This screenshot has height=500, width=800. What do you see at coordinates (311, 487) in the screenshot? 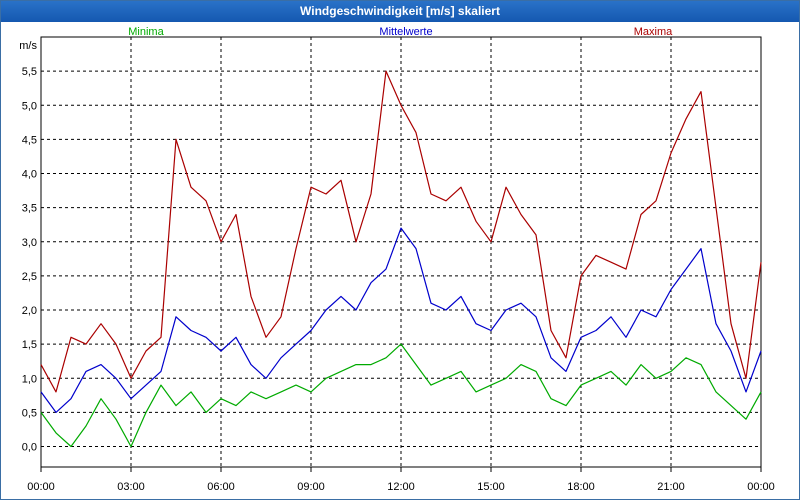
I see `x-tick-time: 09:00` at bounding box center [311, 487].